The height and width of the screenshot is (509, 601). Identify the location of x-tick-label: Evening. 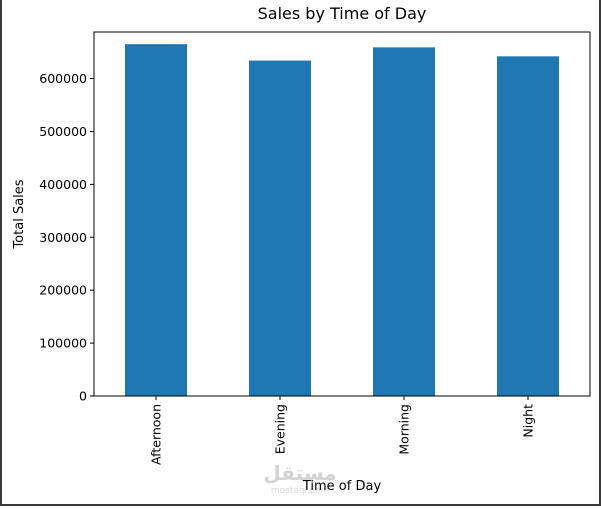
(280, 429).